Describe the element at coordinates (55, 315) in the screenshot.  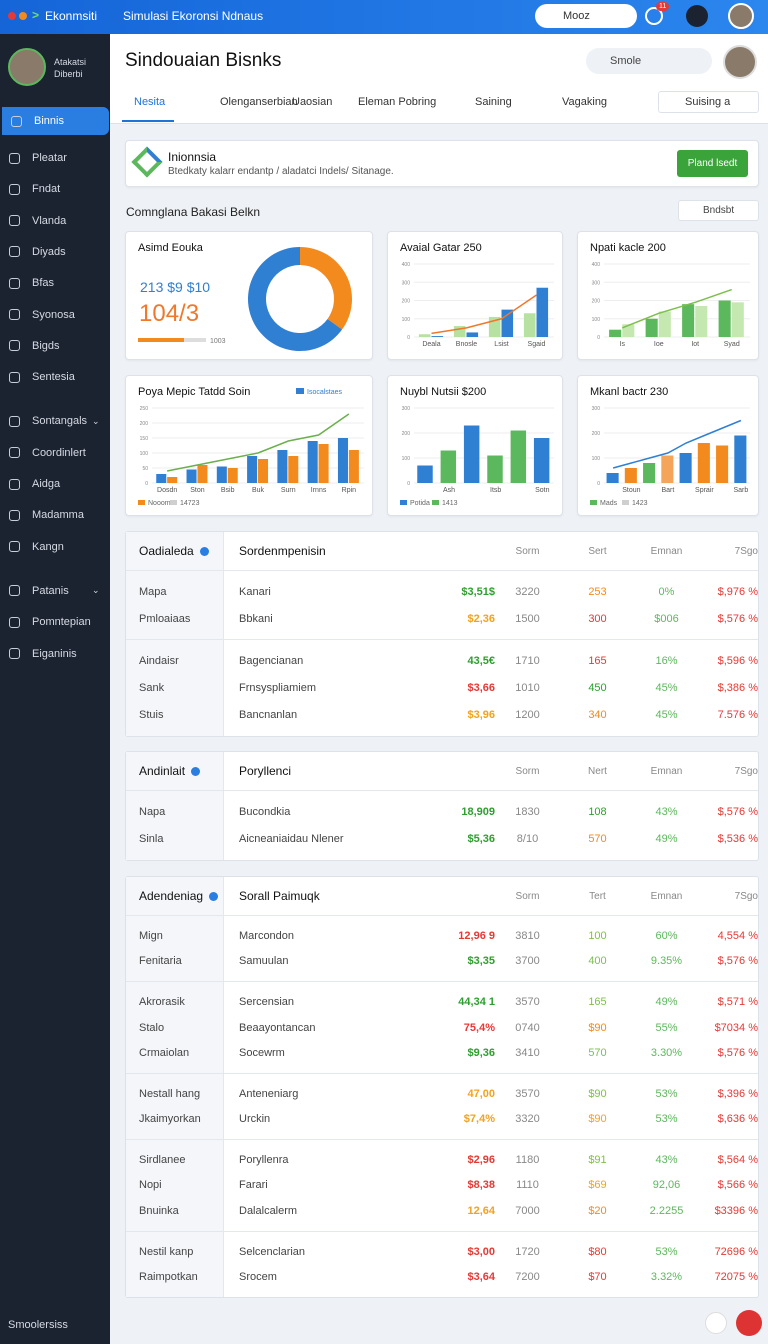
I see `nav-item: Syonosa` at that location.